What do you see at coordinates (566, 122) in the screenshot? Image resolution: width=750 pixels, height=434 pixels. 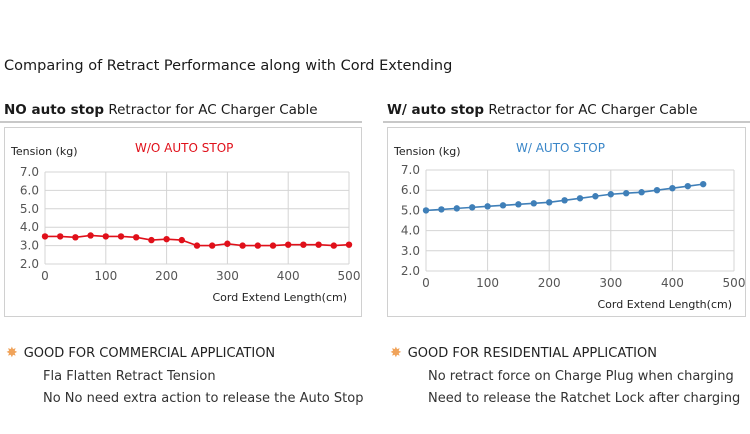 I see `right-title-divider` at bounding box center [566, 122].